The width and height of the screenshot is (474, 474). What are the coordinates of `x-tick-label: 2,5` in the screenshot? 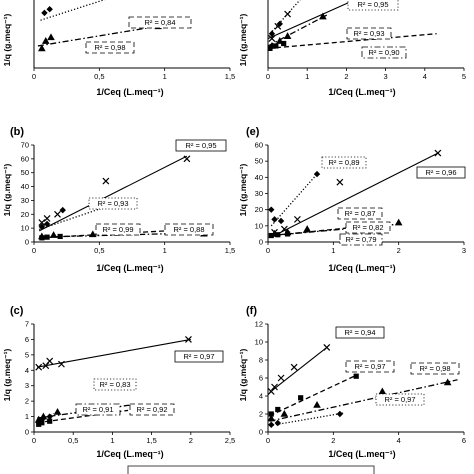 It's located at (230, 440).